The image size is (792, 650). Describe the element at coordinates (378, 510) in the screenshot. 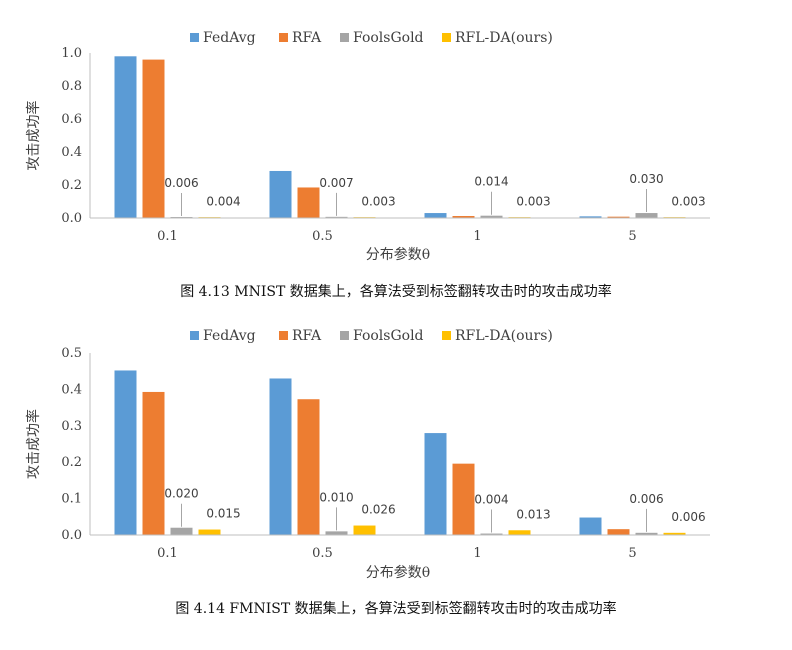

I see `data-label: 0.026` at that location.